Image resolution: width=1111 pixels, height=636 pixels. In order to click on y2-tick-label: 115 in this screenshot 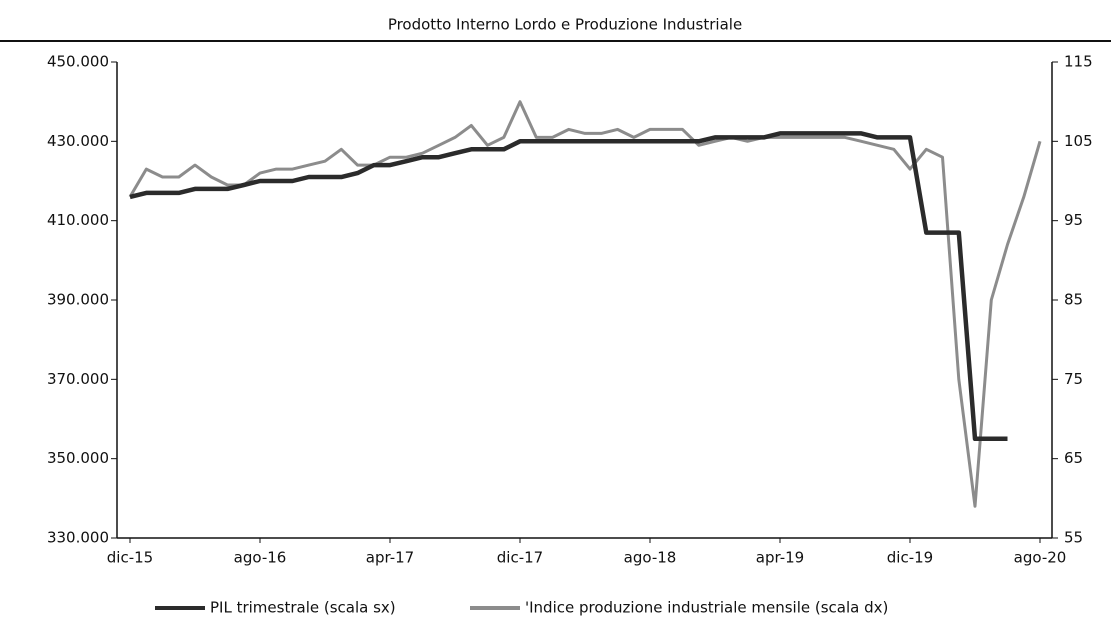, I will do `click(1078, 62)`.